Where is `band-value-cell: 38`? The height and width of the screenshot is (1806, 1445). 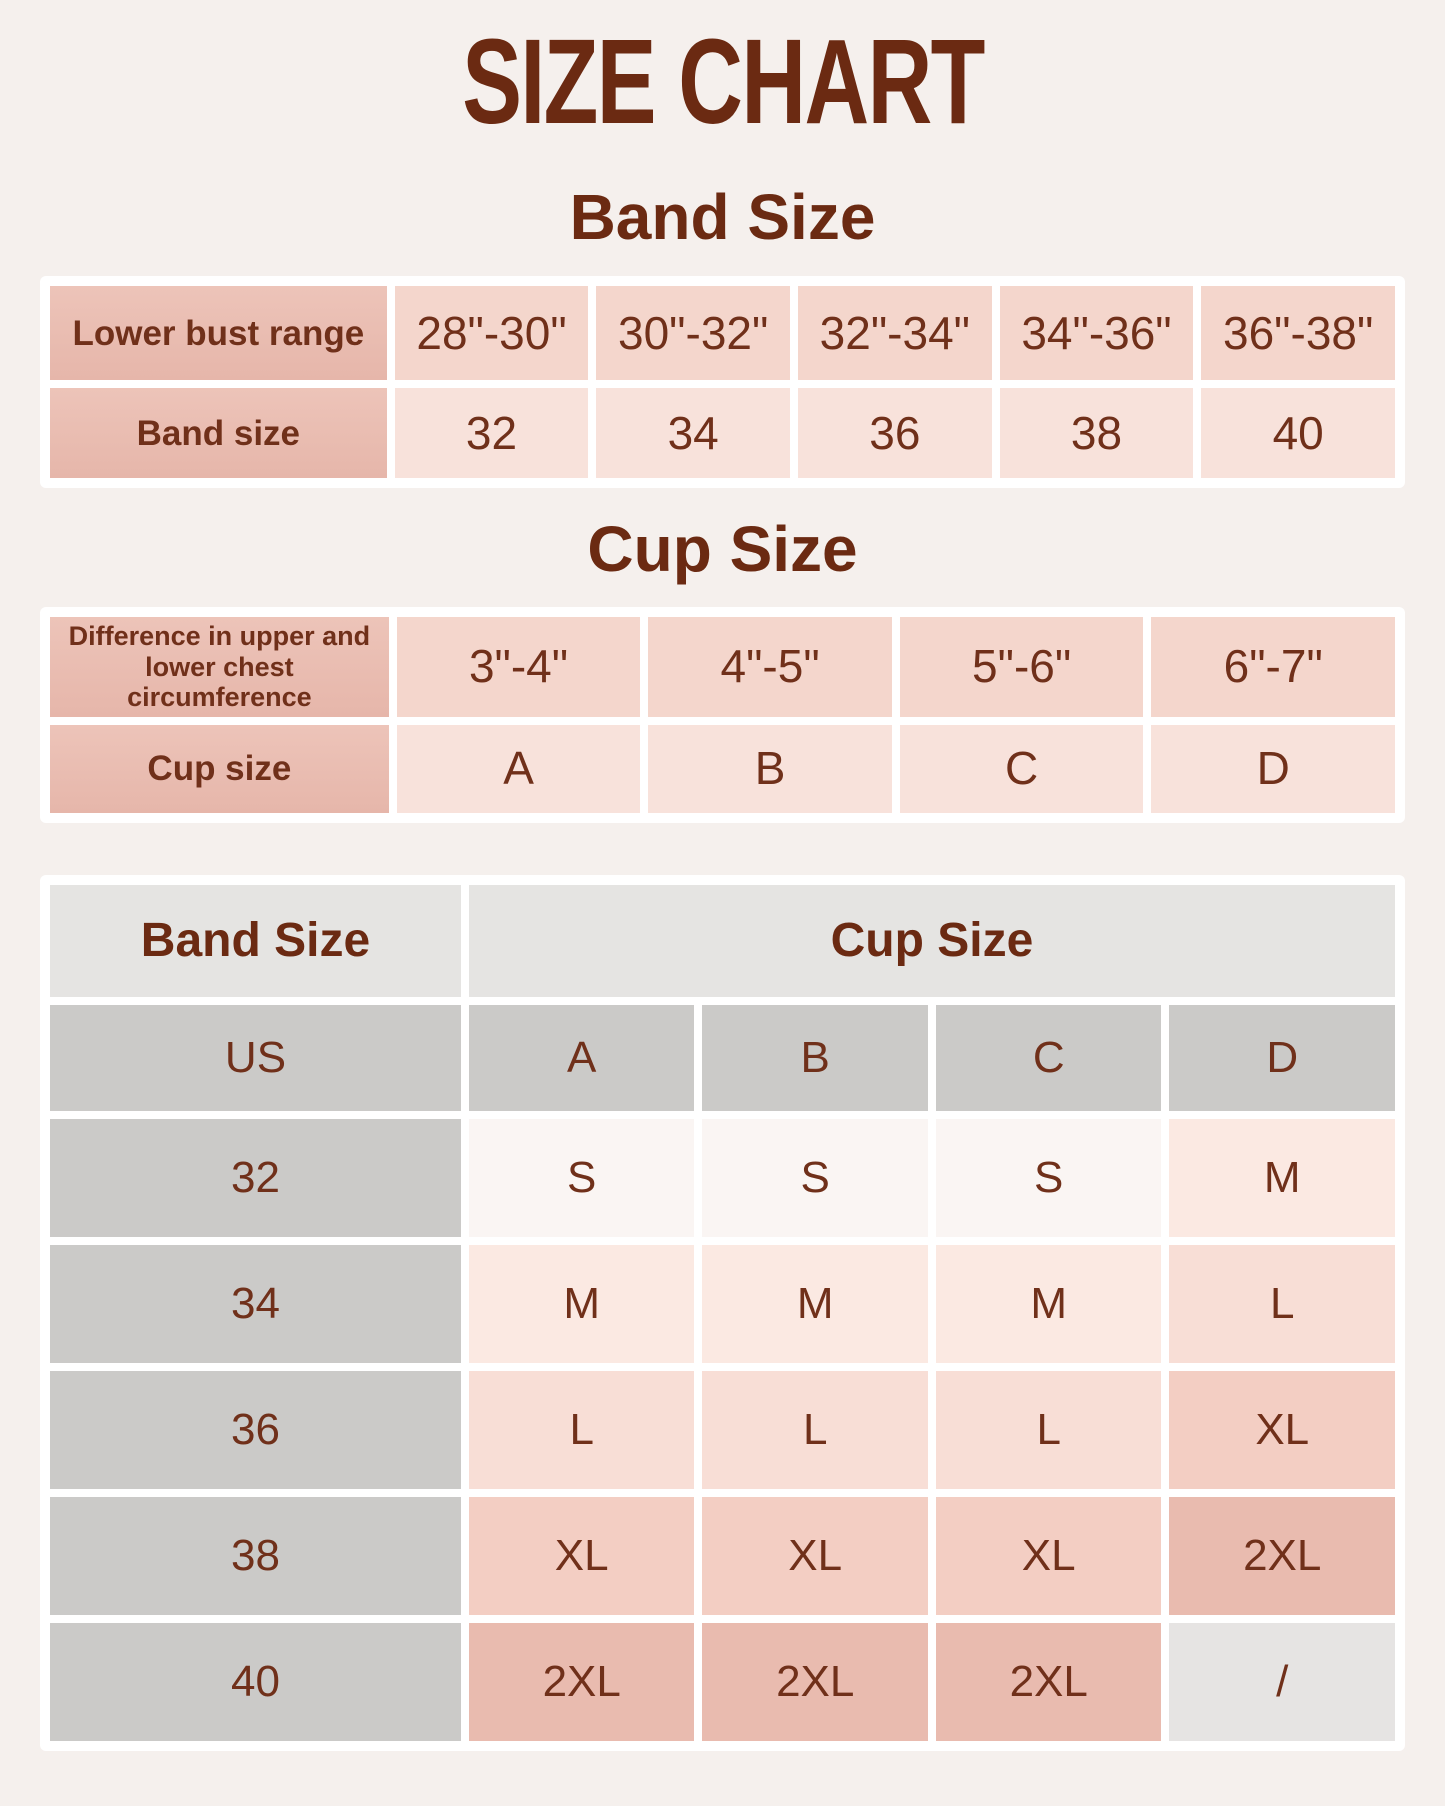
band-value-cell: 38 is located at coordinates (255, 1555).